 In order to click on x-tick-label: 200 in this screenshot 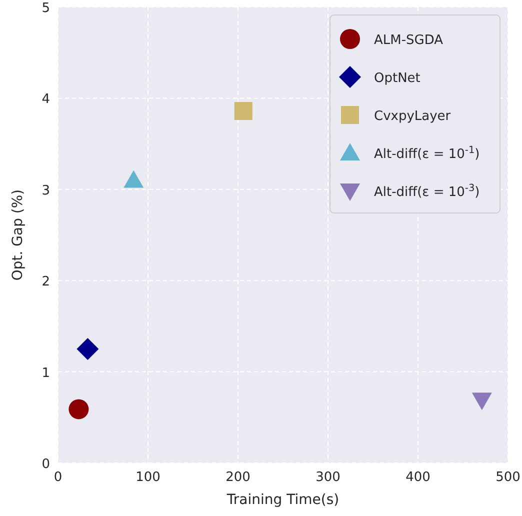, I will do `click(238, 477)`.